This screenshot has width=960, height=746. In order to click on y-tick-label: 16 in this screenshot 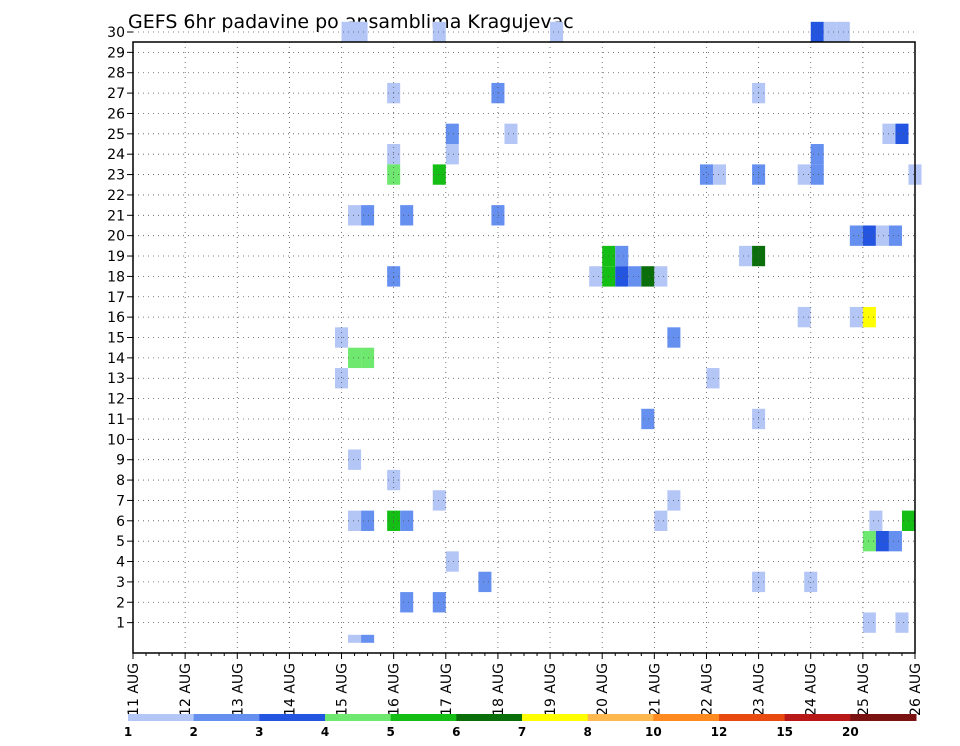, I will do `click(116, 318)`.